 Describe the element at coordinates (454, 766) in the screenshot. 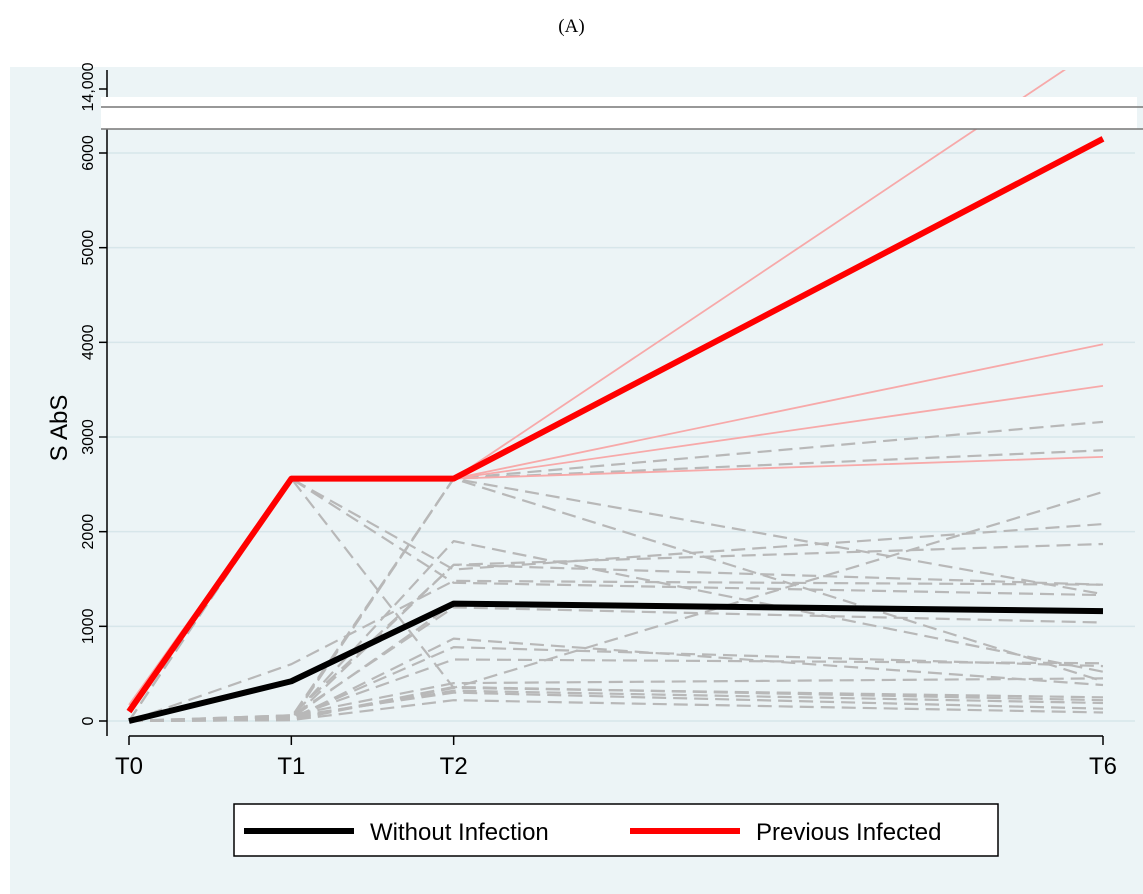

I see `x-tick-label: T2` at that location.